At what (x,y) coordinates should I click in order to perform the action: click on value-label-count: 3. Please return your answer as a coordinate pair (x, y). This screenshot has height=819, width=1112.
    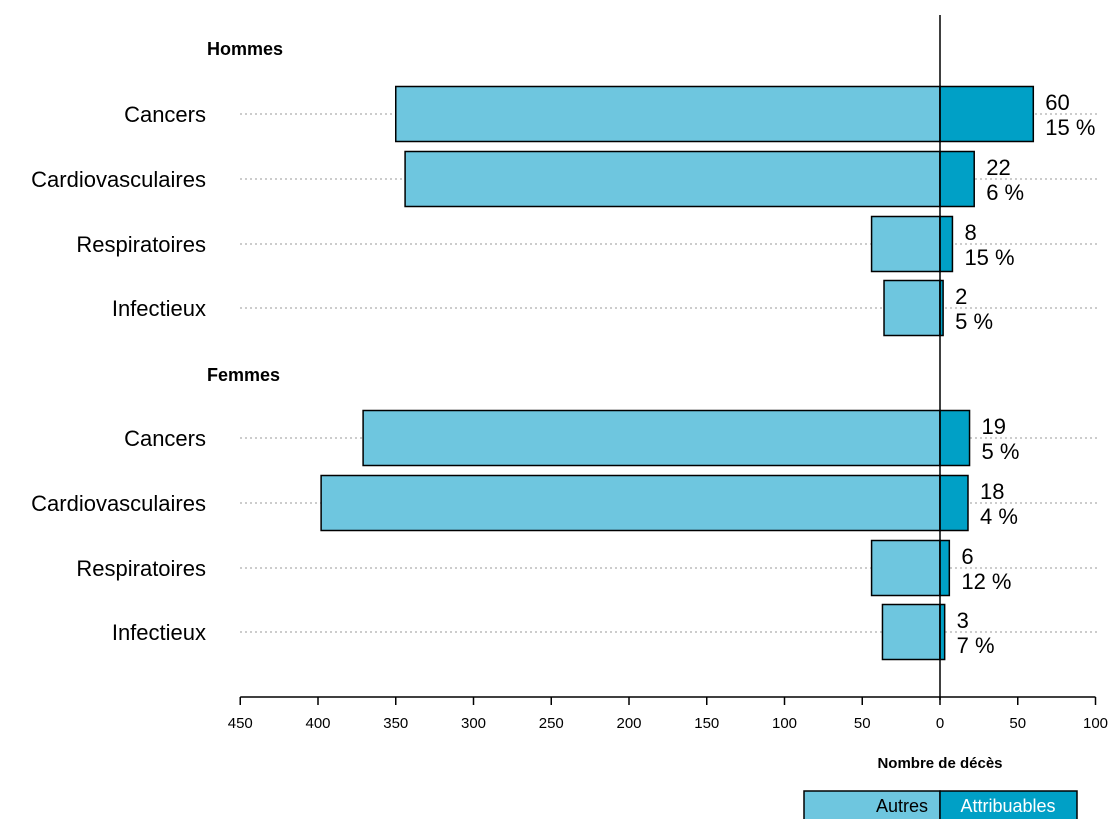
    Looking at the image, I should click on (963, 620).